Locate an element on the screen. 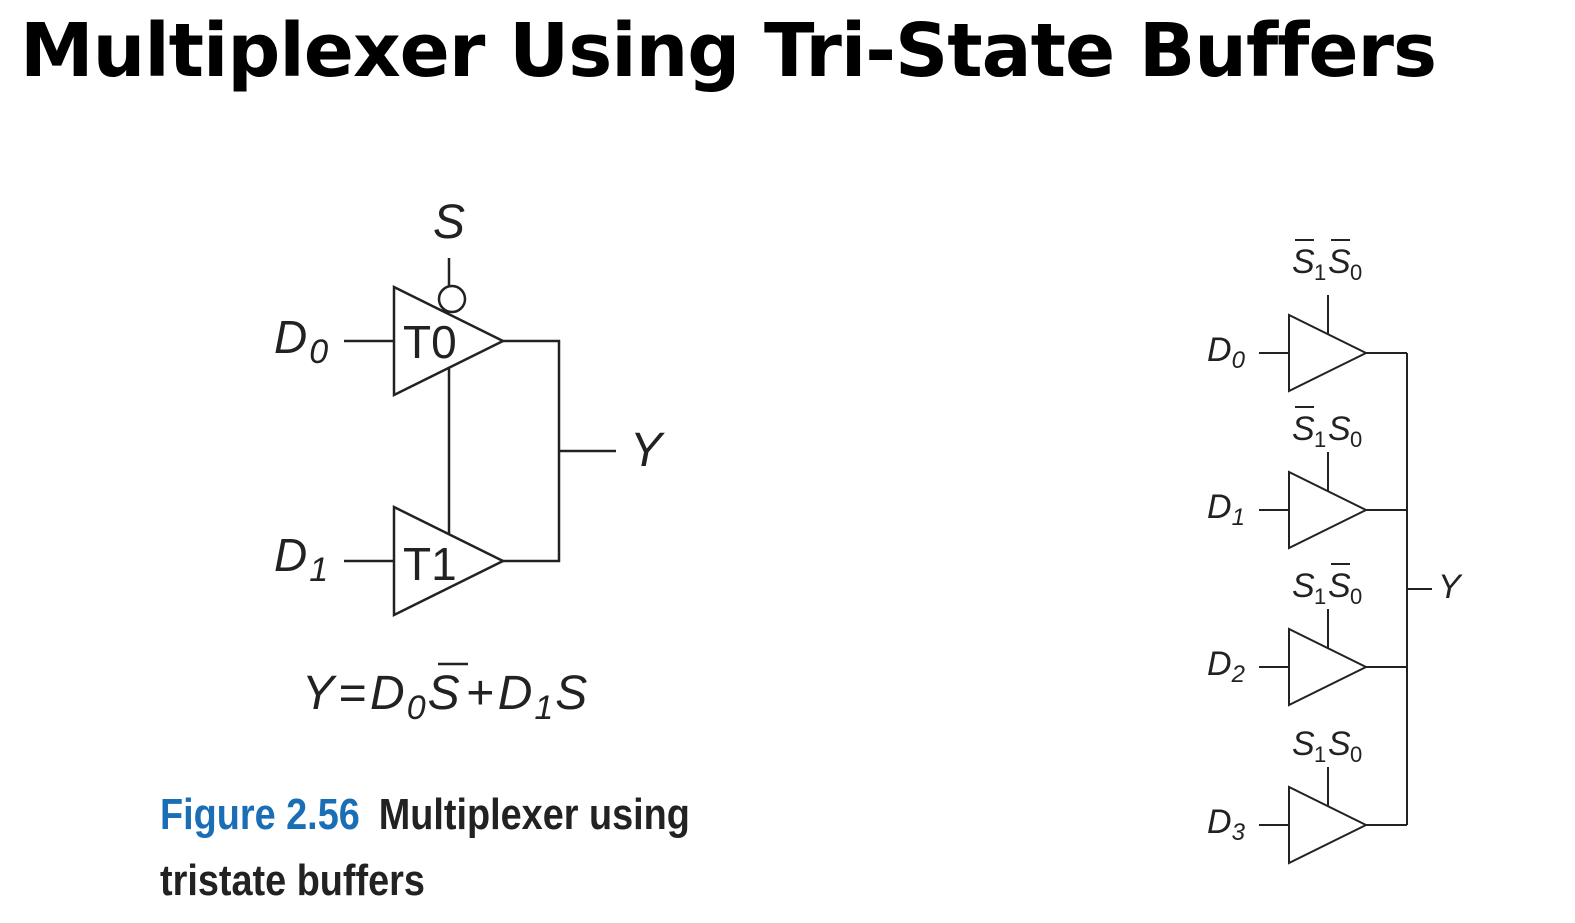  d0-label: D0 is located at coordinates (301, 341).